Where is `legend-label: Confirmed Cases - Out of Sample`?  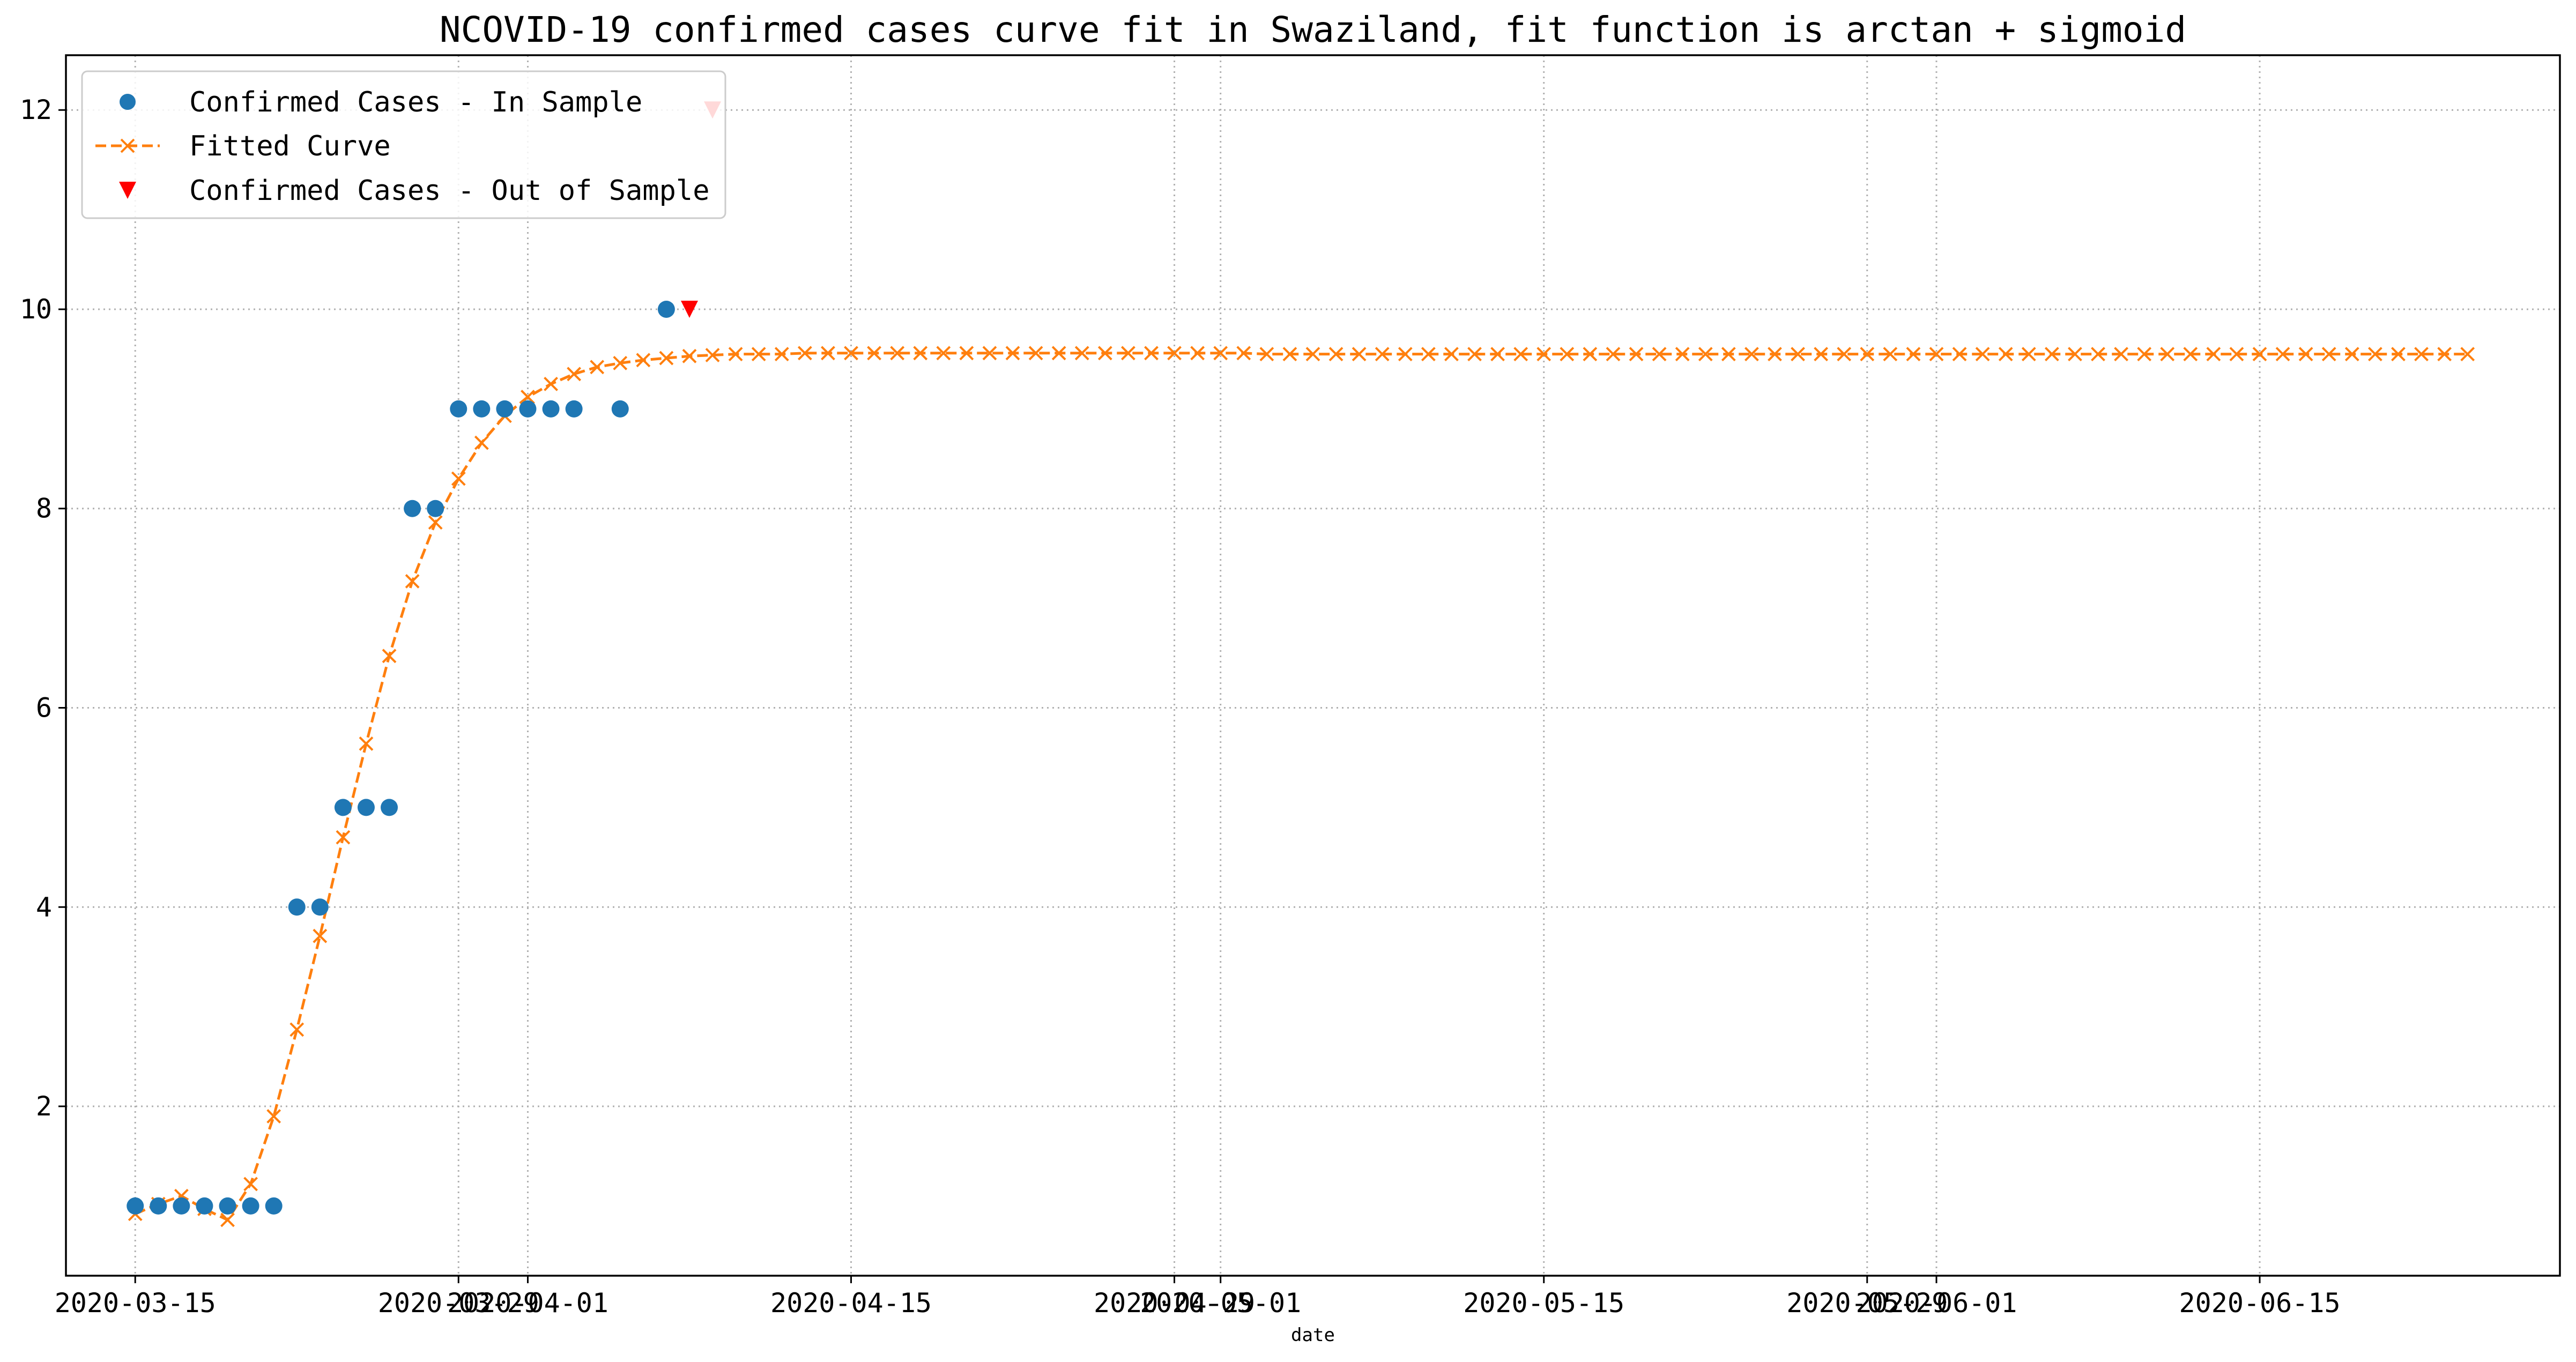
legend-label: Confirmed Cases - Out of Sample is located at coordinates (450, 191).